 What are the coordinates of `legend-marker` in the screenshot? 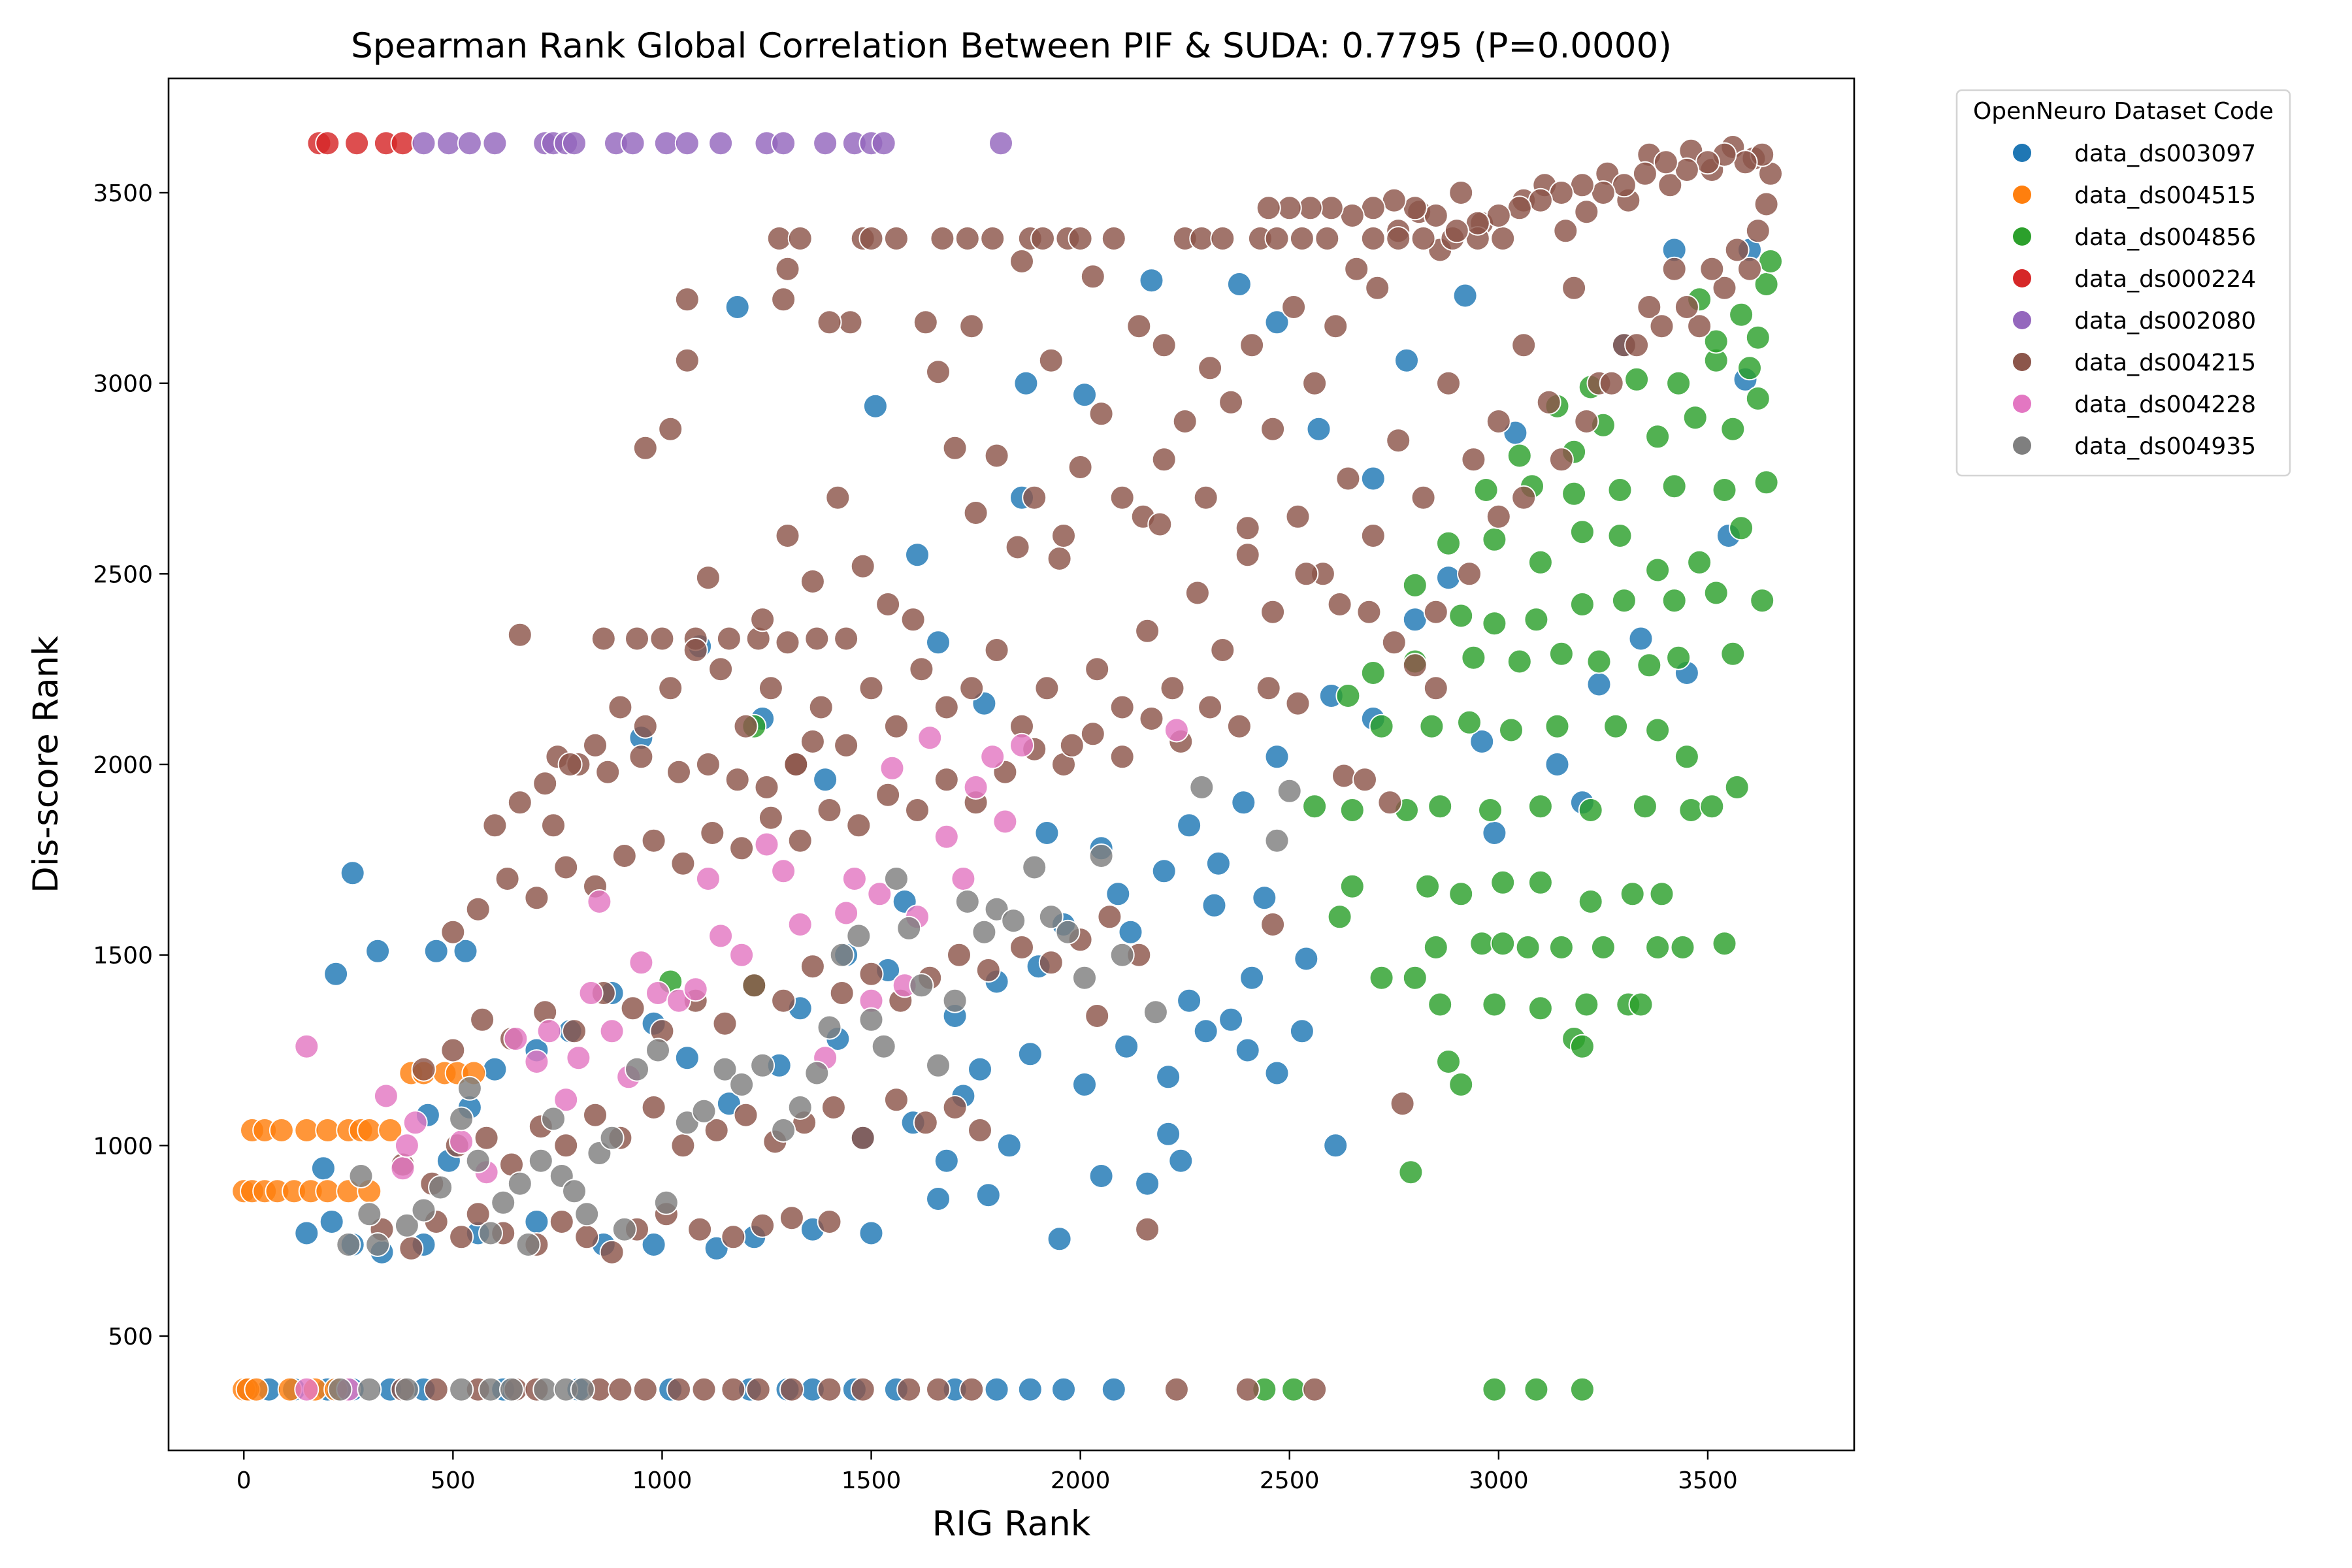 It's located at (2022, 445).